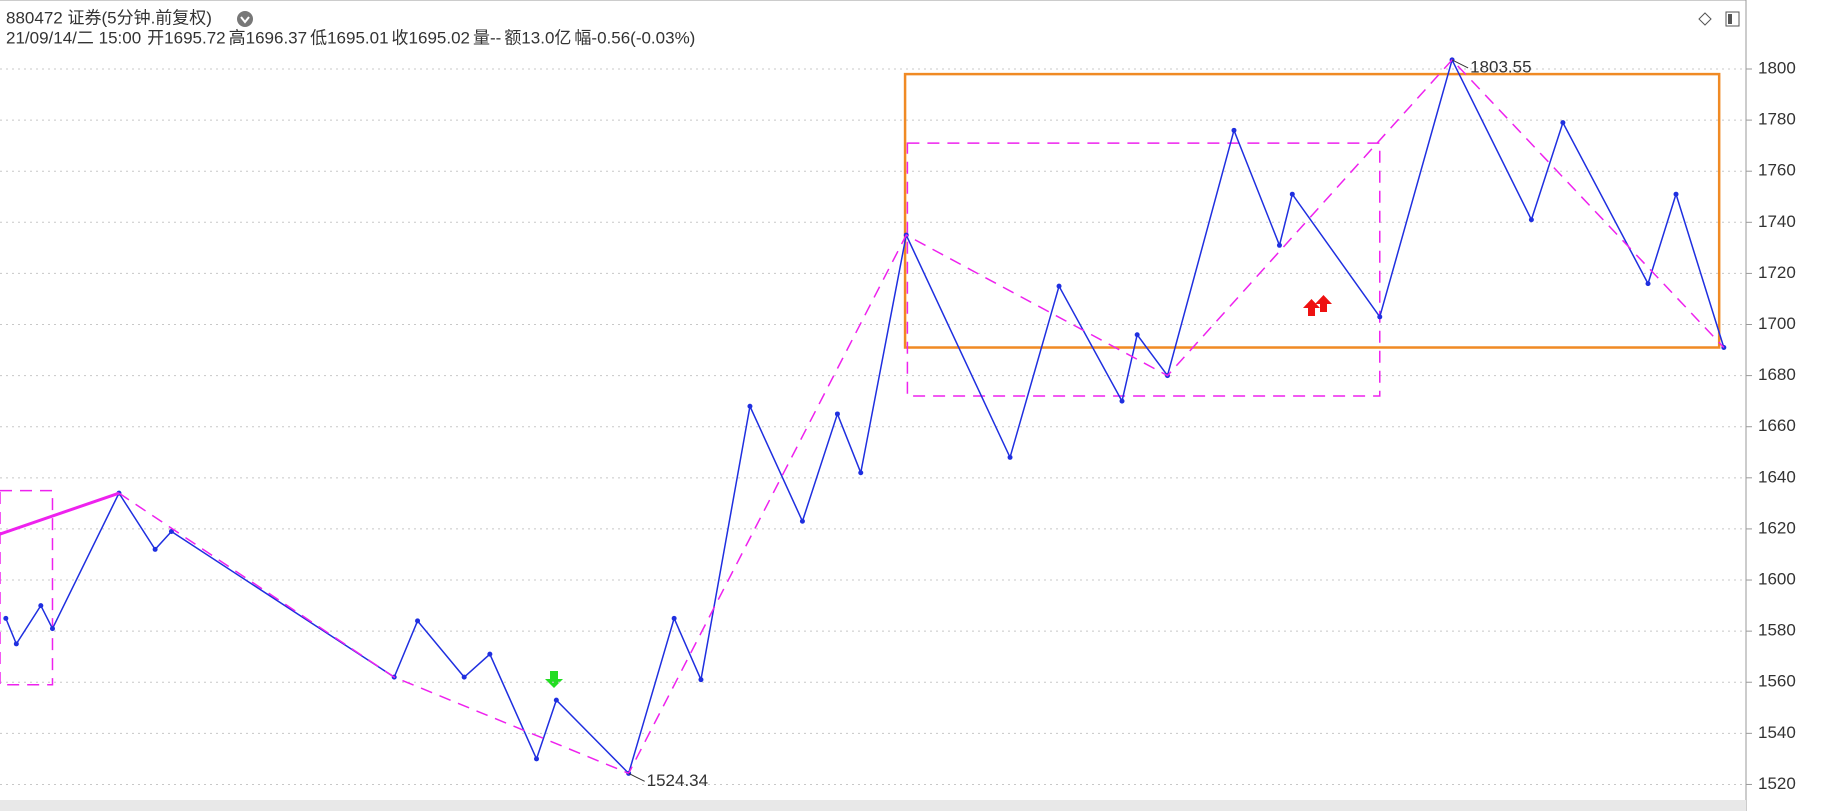 This screenshot has width=1829, height=811. Describe the element at coordinates (1777, 476) in the screenshot. I see `y-tick-label: 1640` at that location.